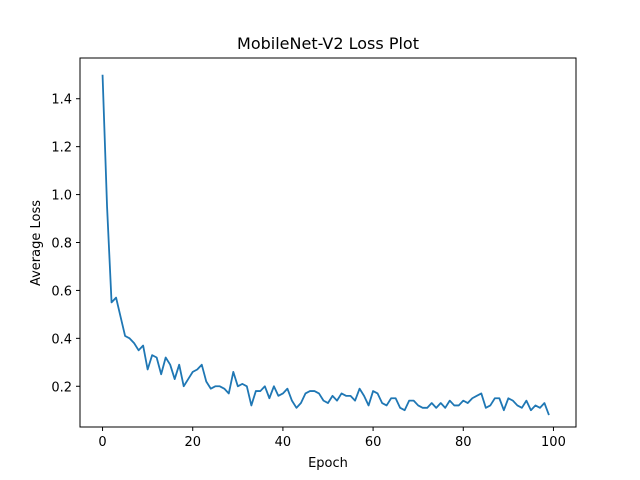 This screenshot has width=640, height=480. What do you see at coordinates (332, 438) in the screenshot?
I see `x-axis: 0 20 40 60 80 100` at bounding box center [332, 438].